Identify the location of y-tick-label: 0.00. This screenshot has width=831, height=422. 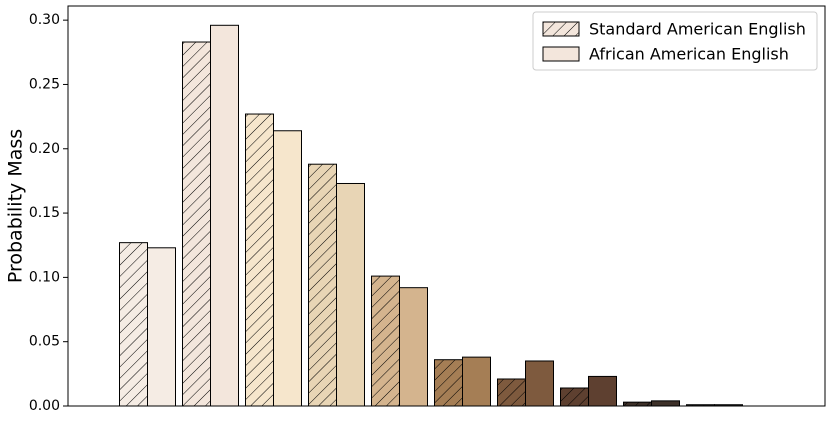
(44, 406).